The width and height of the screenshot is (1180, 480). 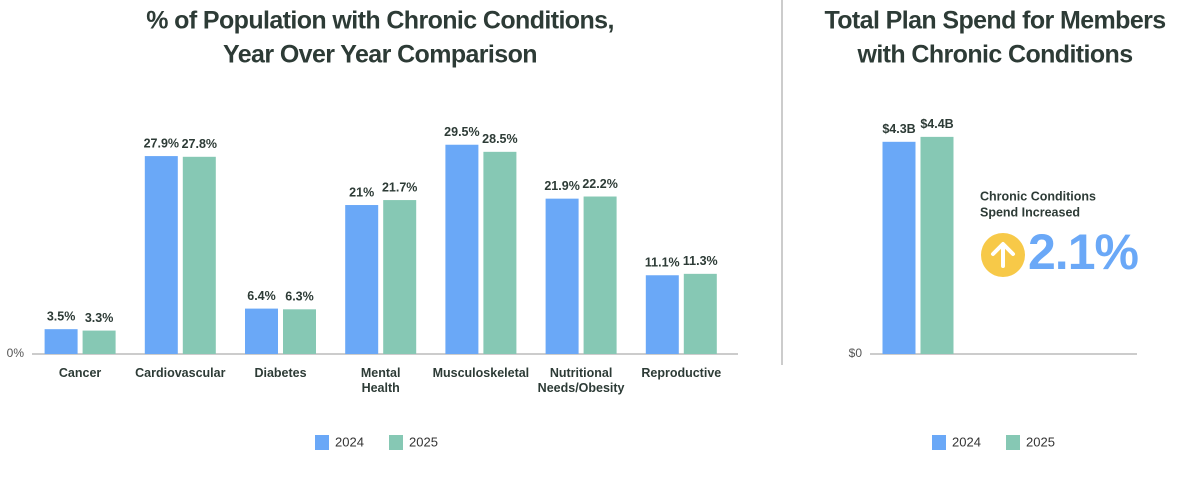 What do you see at coordinates (16, 353) in the screenshot?
I see `y-tick-label: 0%` at bounding box center [16, 353].